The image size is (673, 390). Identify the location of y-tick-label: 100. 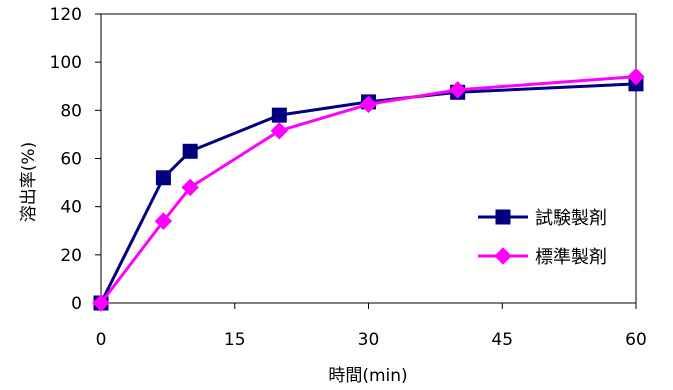
(66, 63).